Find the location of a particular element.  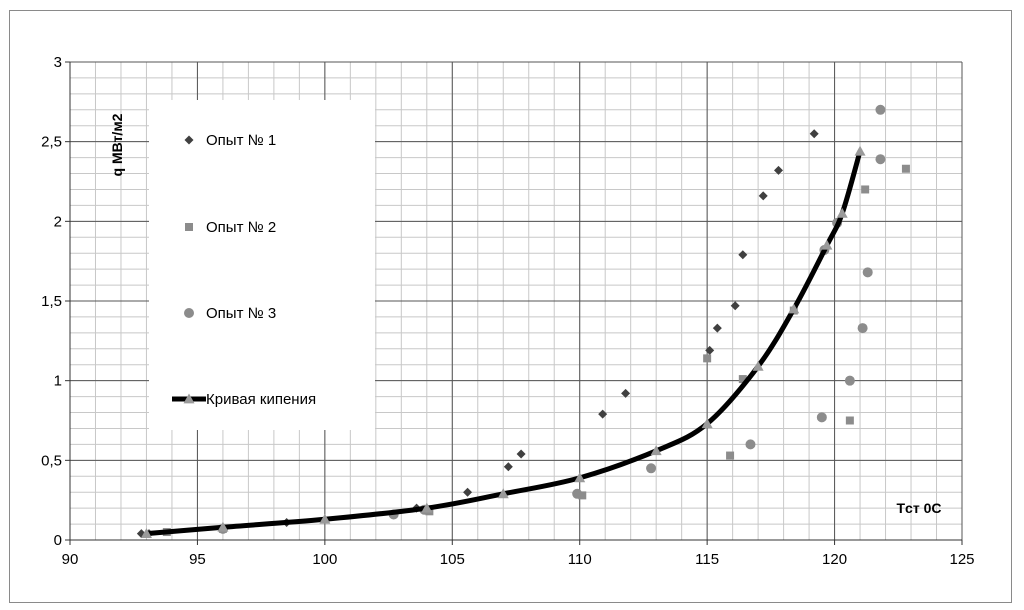

legend-entry-4: Кривая кипения is located at coordinates (244, 399).